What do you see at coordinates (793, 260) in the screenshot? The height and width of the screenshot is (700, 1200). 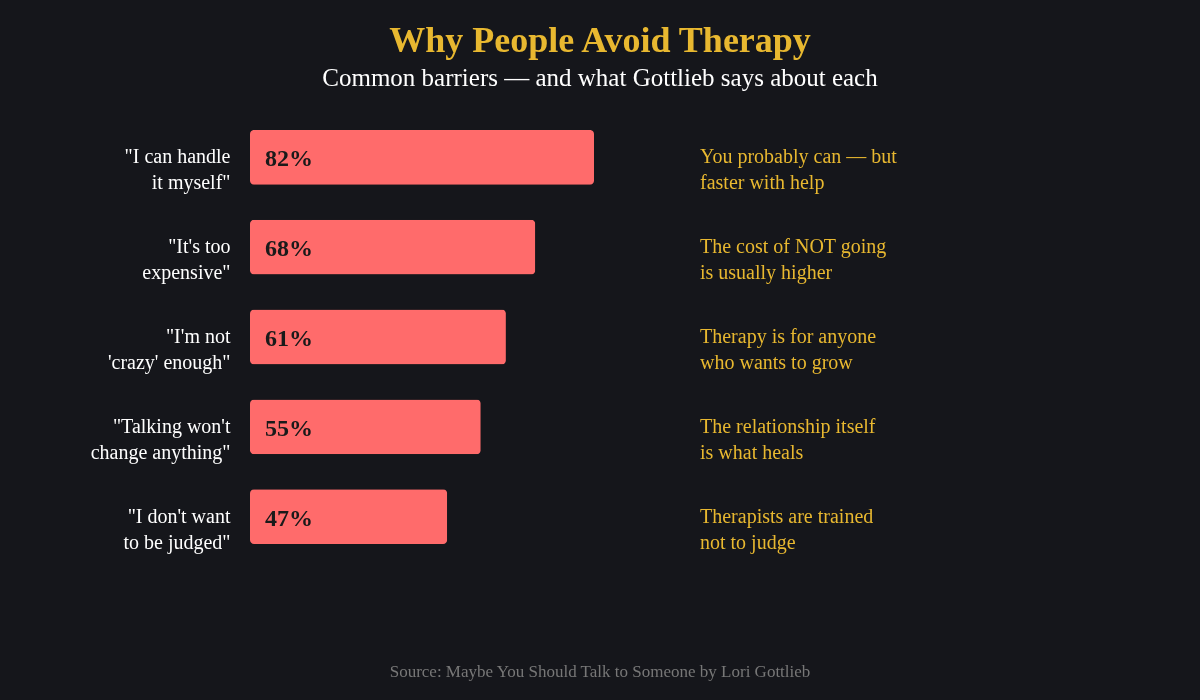 I see `text: The cost of NOT going is usually higher` at bounding box center [793, 260].